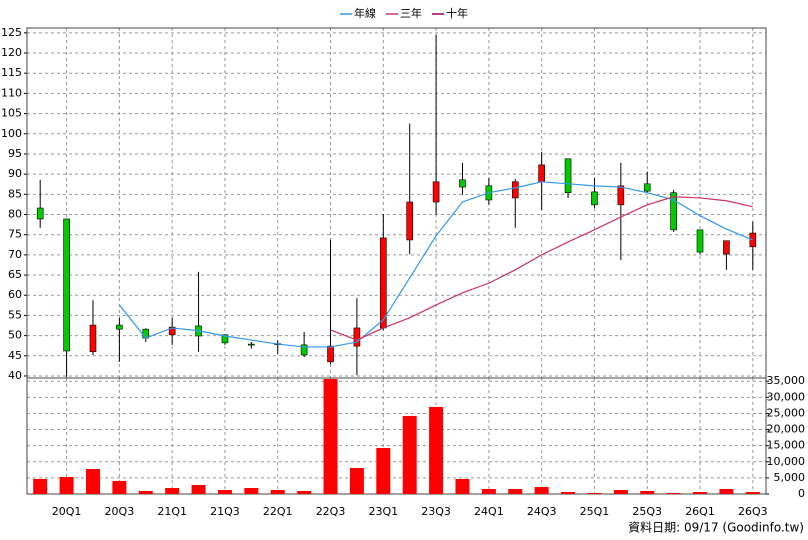 Image resolution: width=808 pixels, height=540 pixels. What do you see at coordinates (15, 214) in the screenshot?
I see `y-tick-label: 80` at bounding box center [15, 214].